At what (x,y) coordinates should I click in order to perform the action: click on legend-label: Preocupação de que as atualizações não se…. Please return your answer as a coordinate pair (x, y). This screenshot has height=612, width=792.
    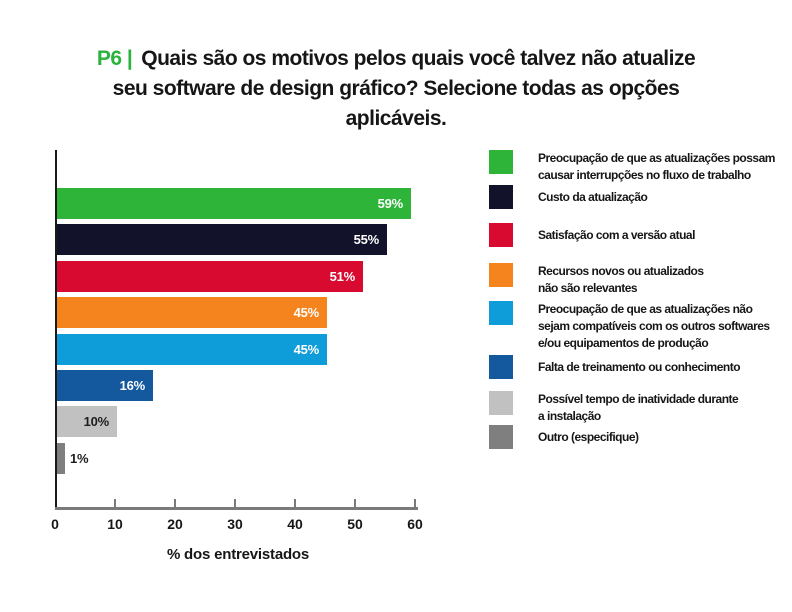
    Looking at the image, I should click on (654, 326).